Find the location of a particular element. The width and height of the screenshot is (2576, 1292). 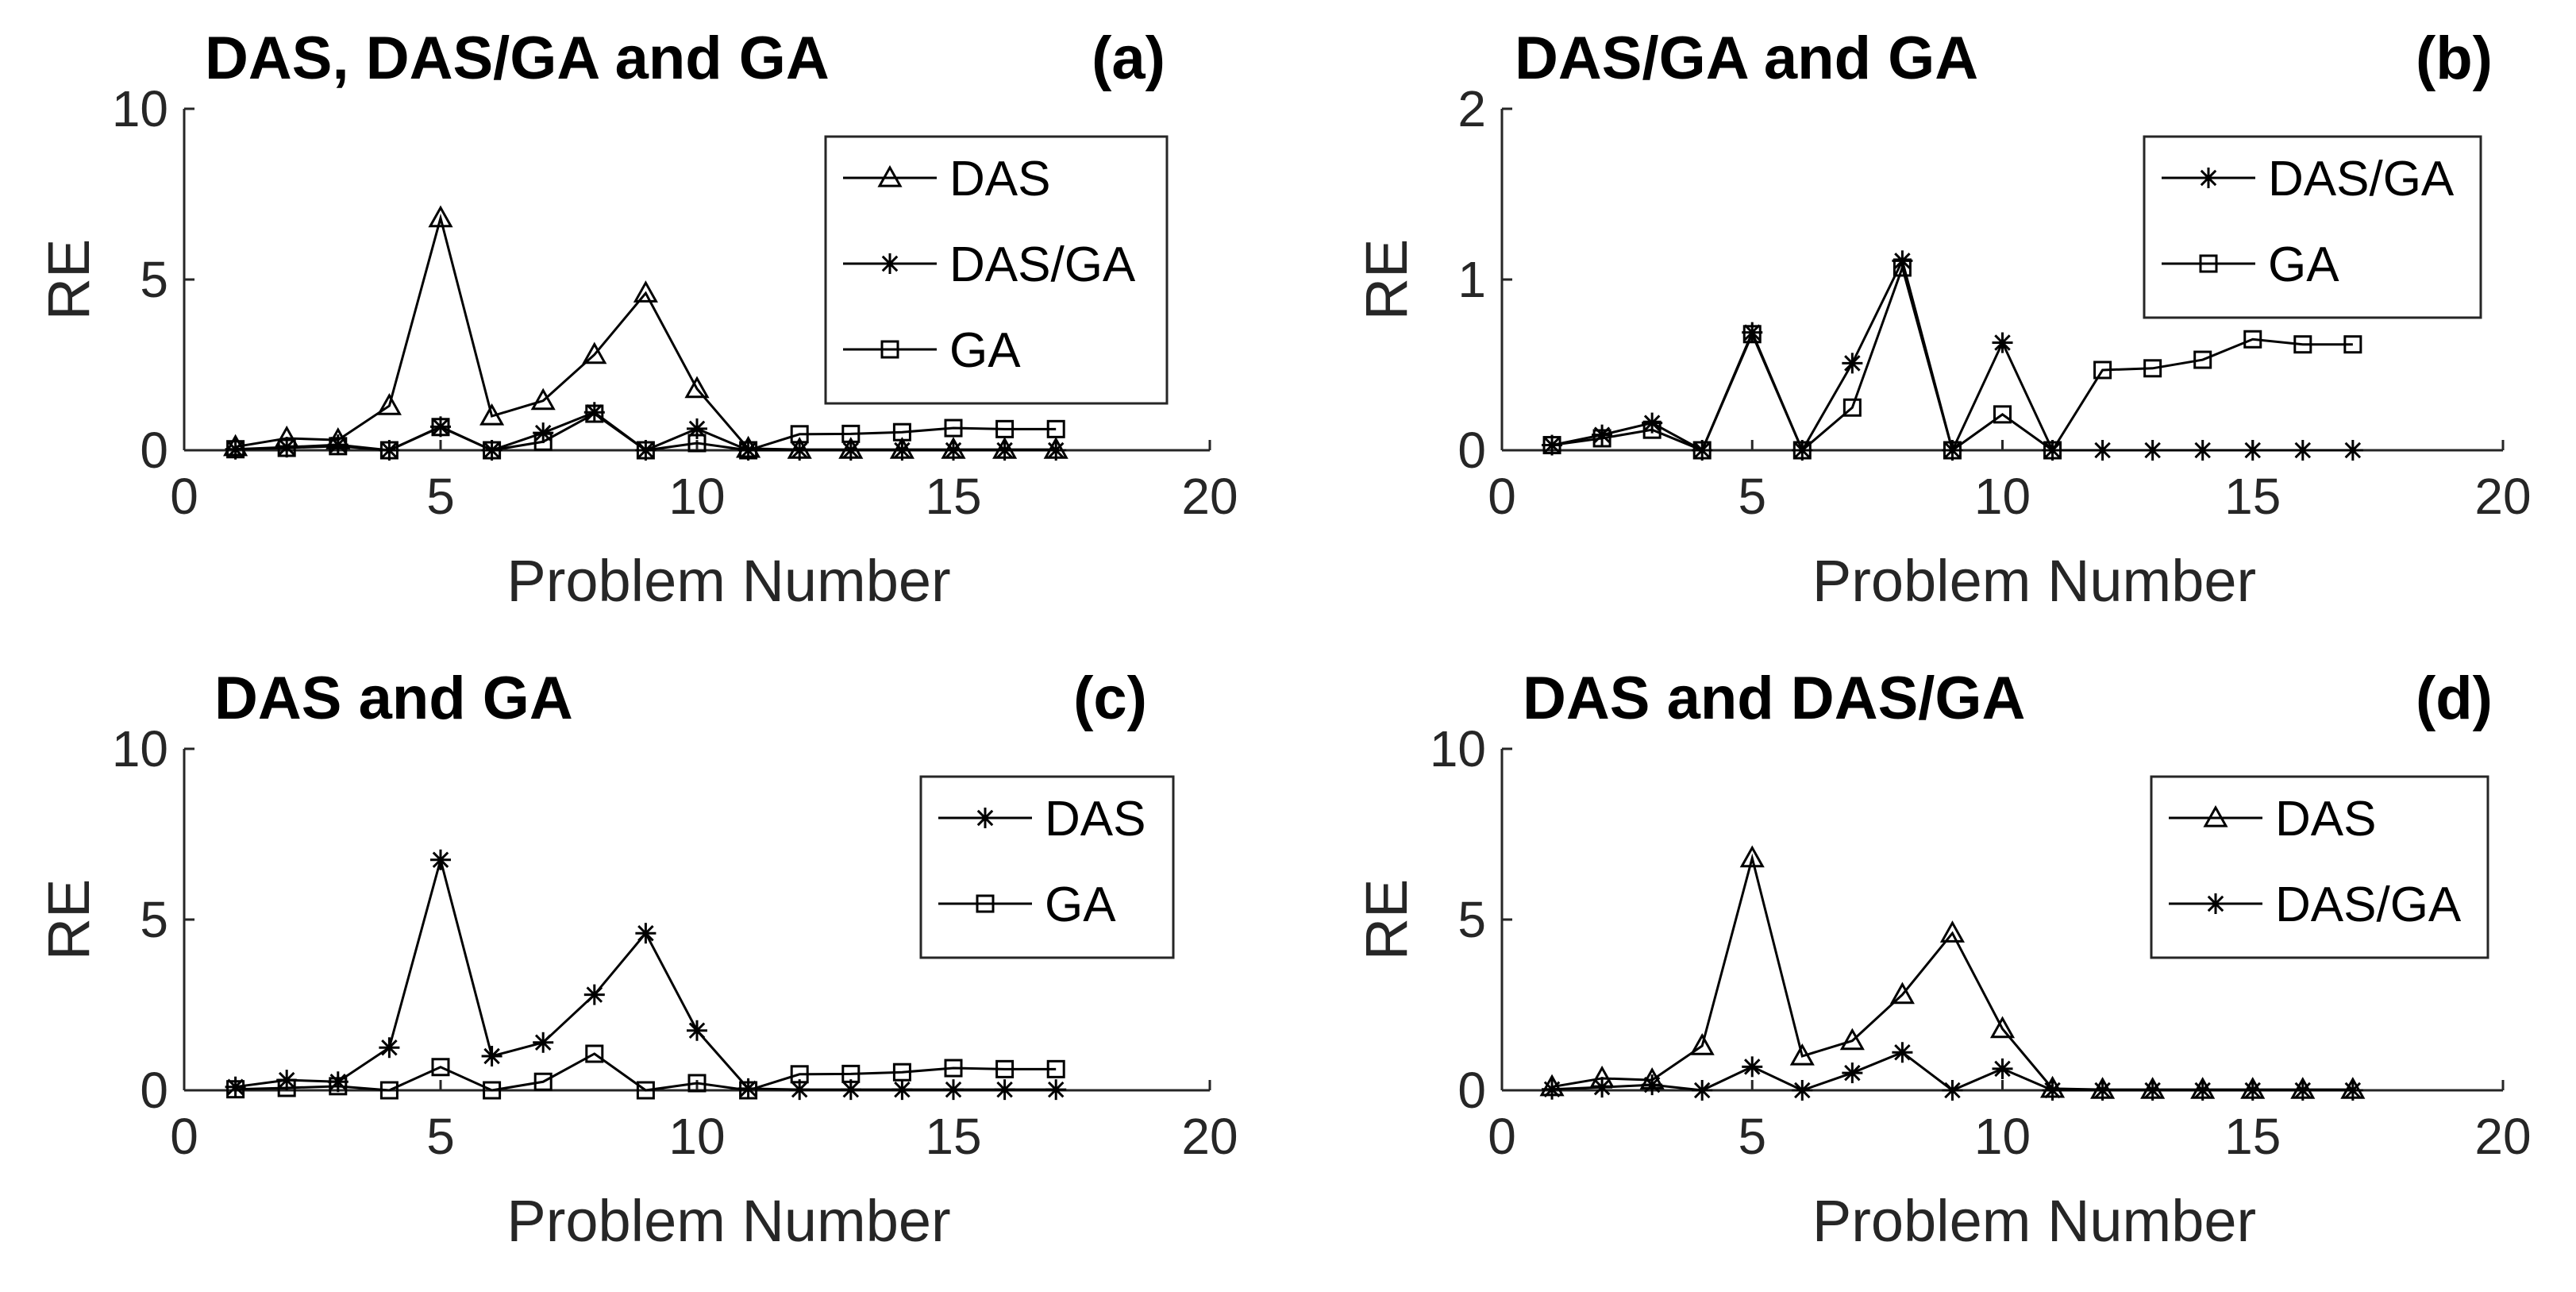

legend-entry: GA is located at coordinates (1027, 905).